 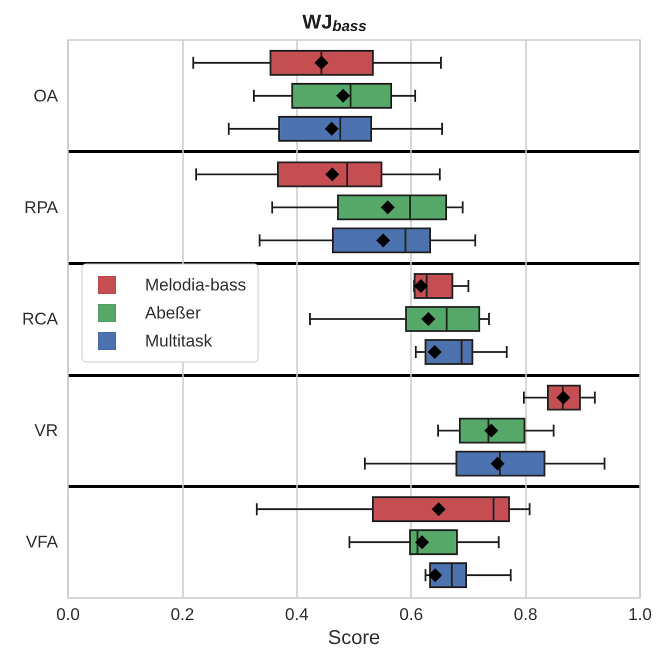 What do you see at coordinates (41, 207) in the screenshot?
I see `y-tick-label: RPA` at bounding box center [41, 207].